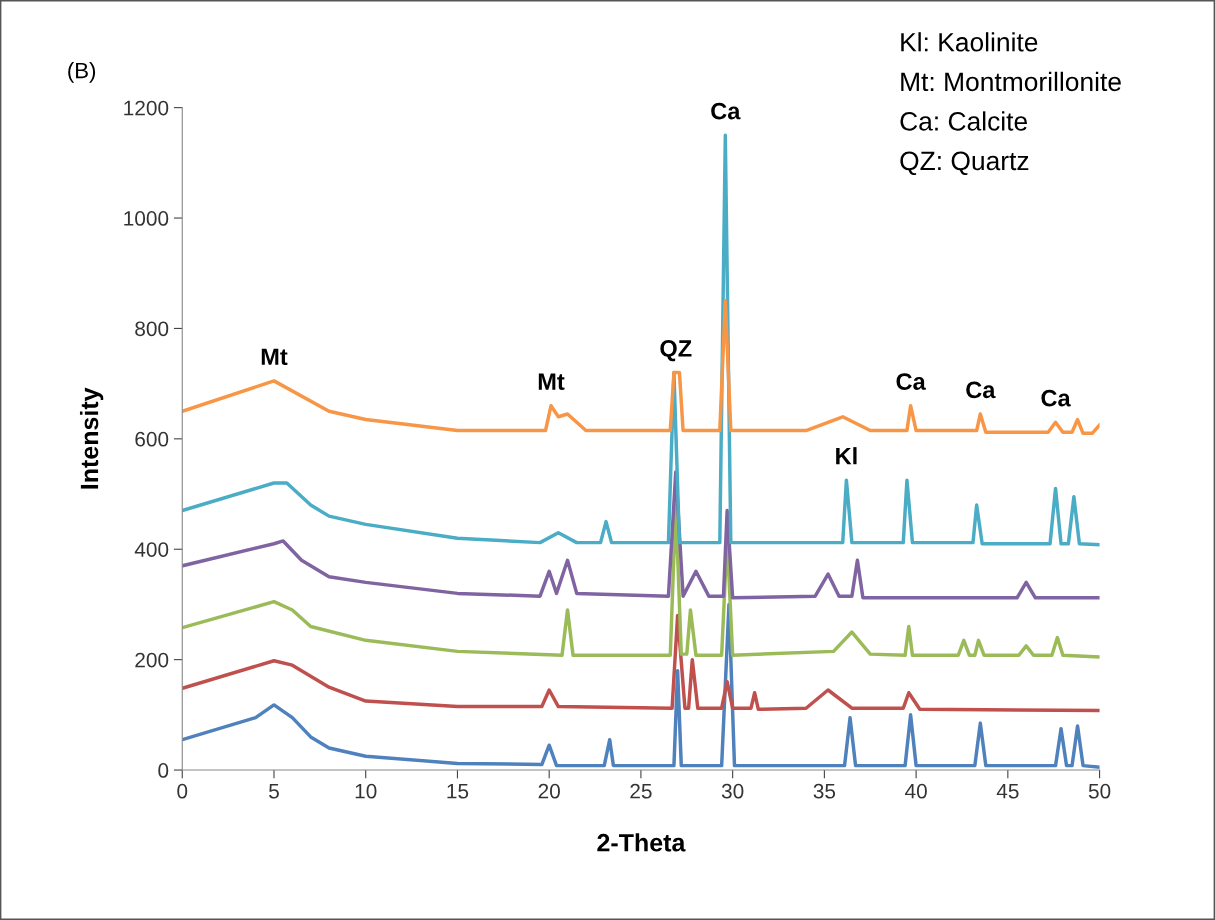 This screenshot has width=1215, height=920. I want to click on text: Mt: Montmorillonite, so click(1011, 81).